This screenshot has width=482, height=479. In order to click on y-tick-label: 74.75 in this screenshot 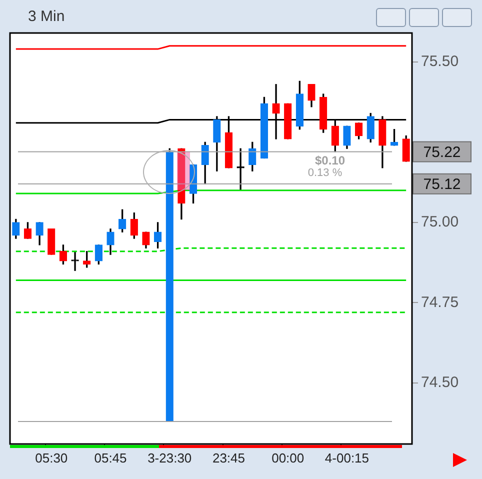, I will do `click(440, 302)`.